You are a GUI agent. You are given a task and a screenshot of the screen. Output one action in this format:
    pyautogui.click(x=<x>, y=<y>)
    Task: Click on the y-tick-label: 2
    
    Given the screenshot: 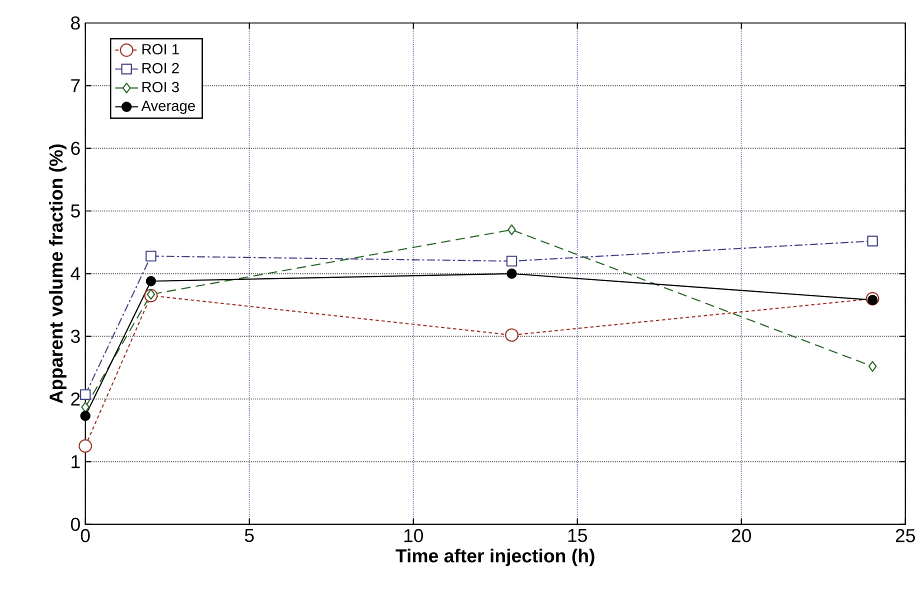 What is the action you would take?
    pyautogui.click(x=75, y=399)
    